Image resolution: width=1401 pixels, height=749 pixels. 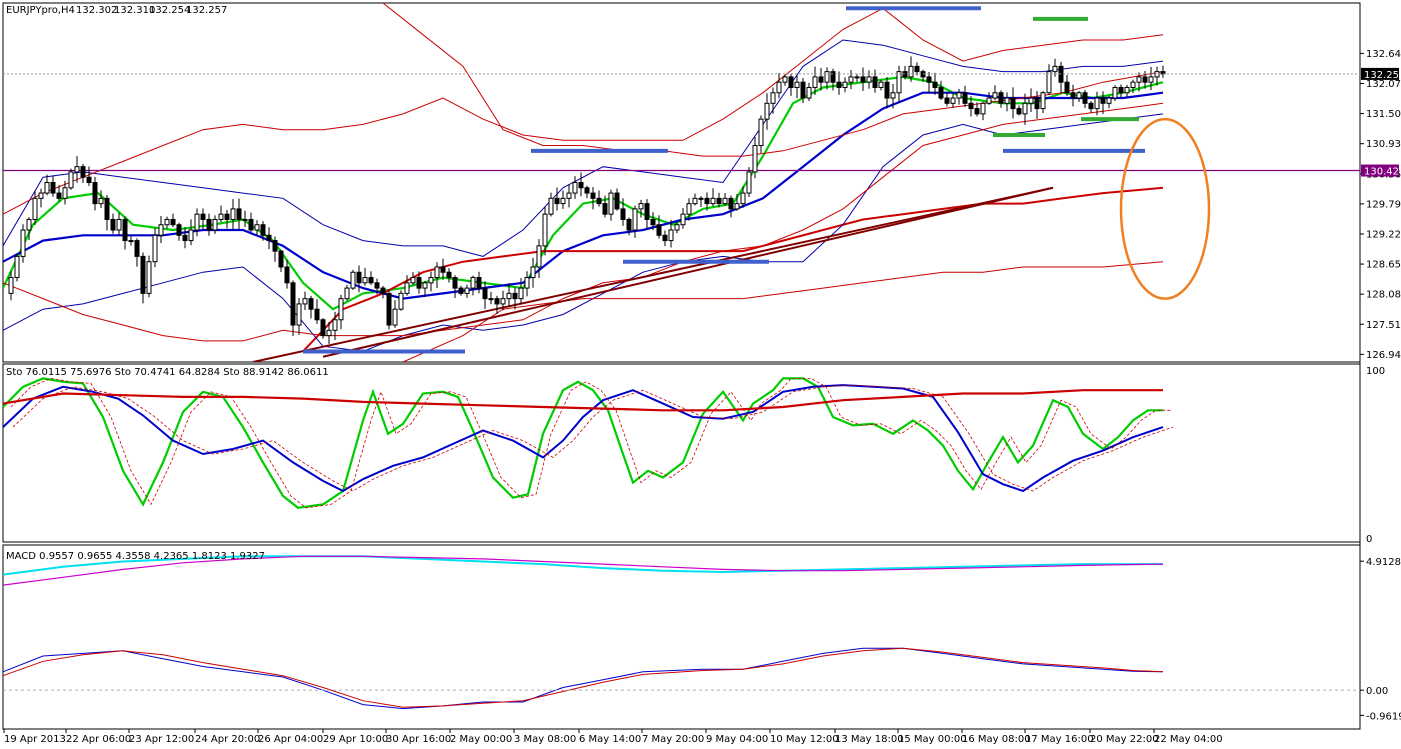 I want to click on price-tick-label: 127.515, so click(x=1383, y=325).